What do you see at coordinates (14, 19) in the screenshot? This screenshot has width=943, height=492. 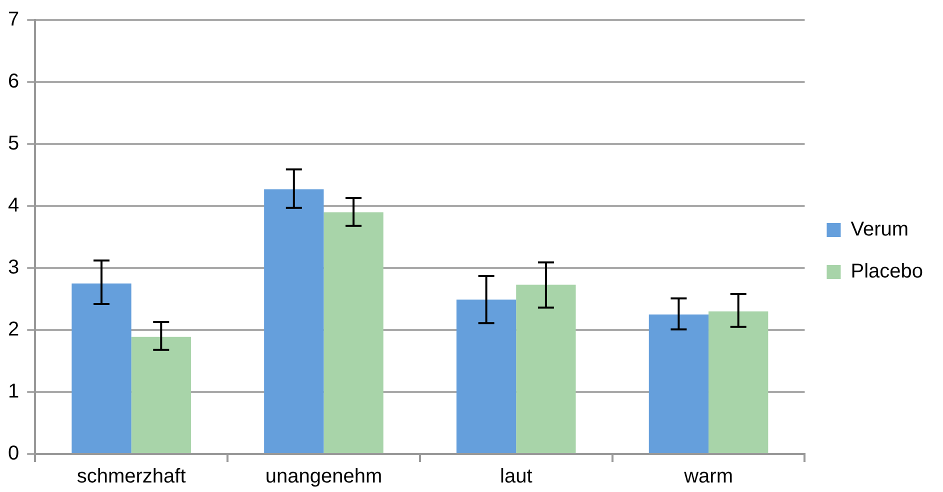 I see `y-tick-label: 7` at bounding box center [14, 19].